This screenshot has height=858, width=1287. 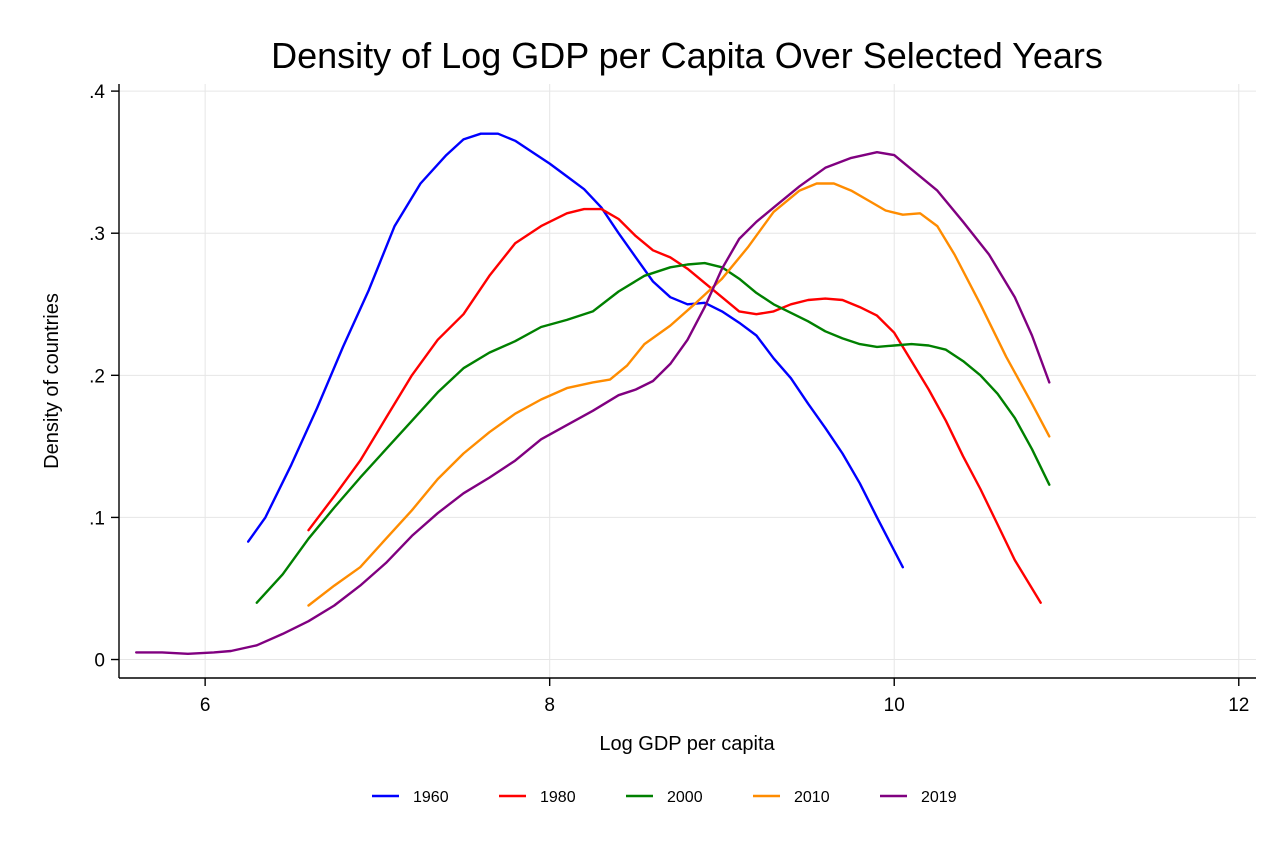 What do you see at coordinates (97, 518) in the screenshot?
I see `y-tick-label: .1` at bounding box center [97, 518].